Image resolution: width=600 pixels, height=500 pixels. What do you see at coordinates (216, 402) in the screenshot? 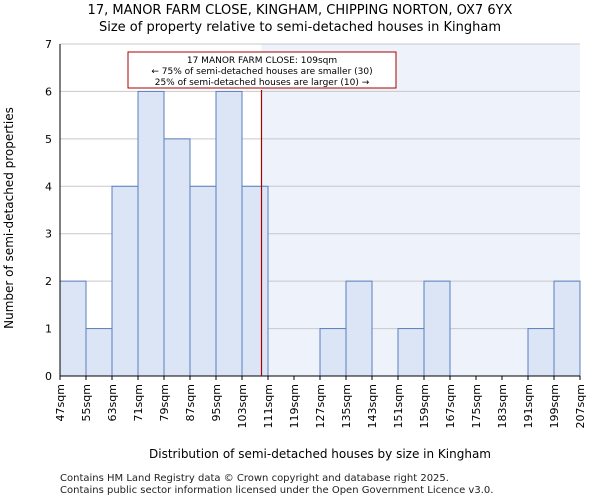
I see `x-tick-label: 95sqm` at bounding box center [216, 402].